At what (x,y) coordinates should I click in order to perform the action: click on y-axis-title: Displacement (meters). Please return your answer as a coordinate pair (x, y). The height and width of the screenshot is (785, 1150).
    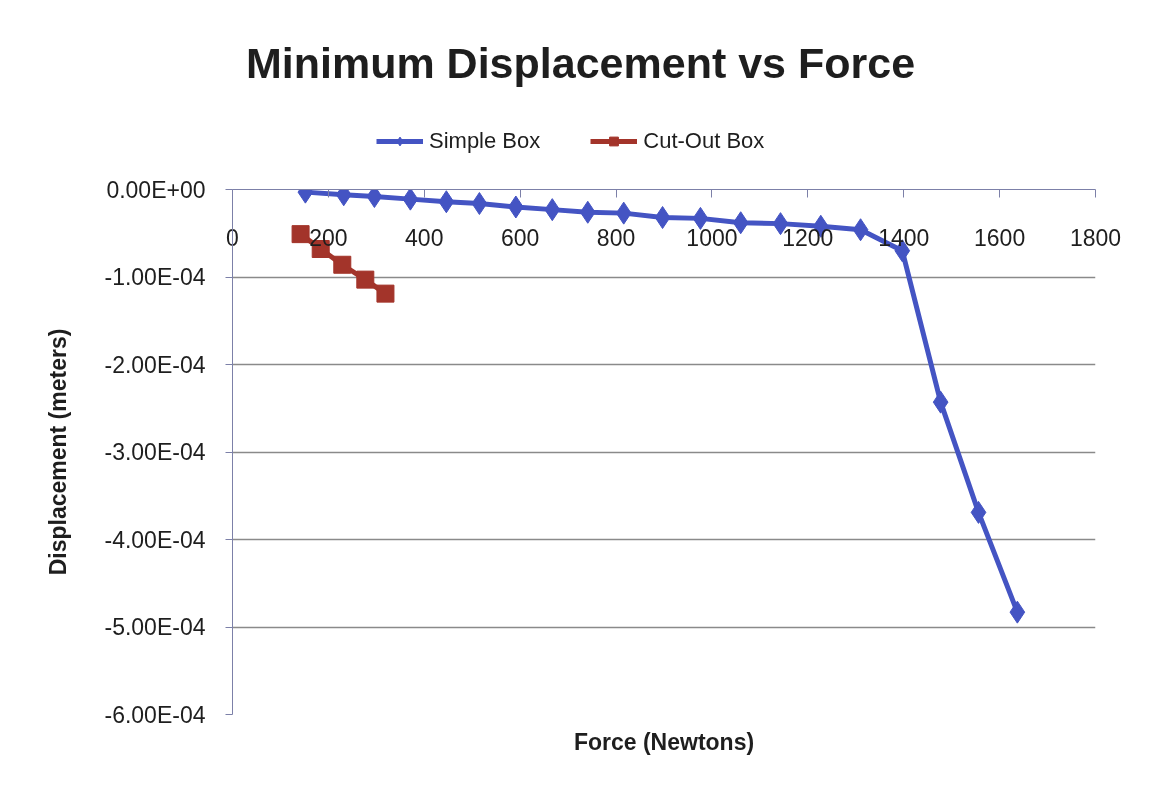
    Looking at the image, I should click on (58, 452).